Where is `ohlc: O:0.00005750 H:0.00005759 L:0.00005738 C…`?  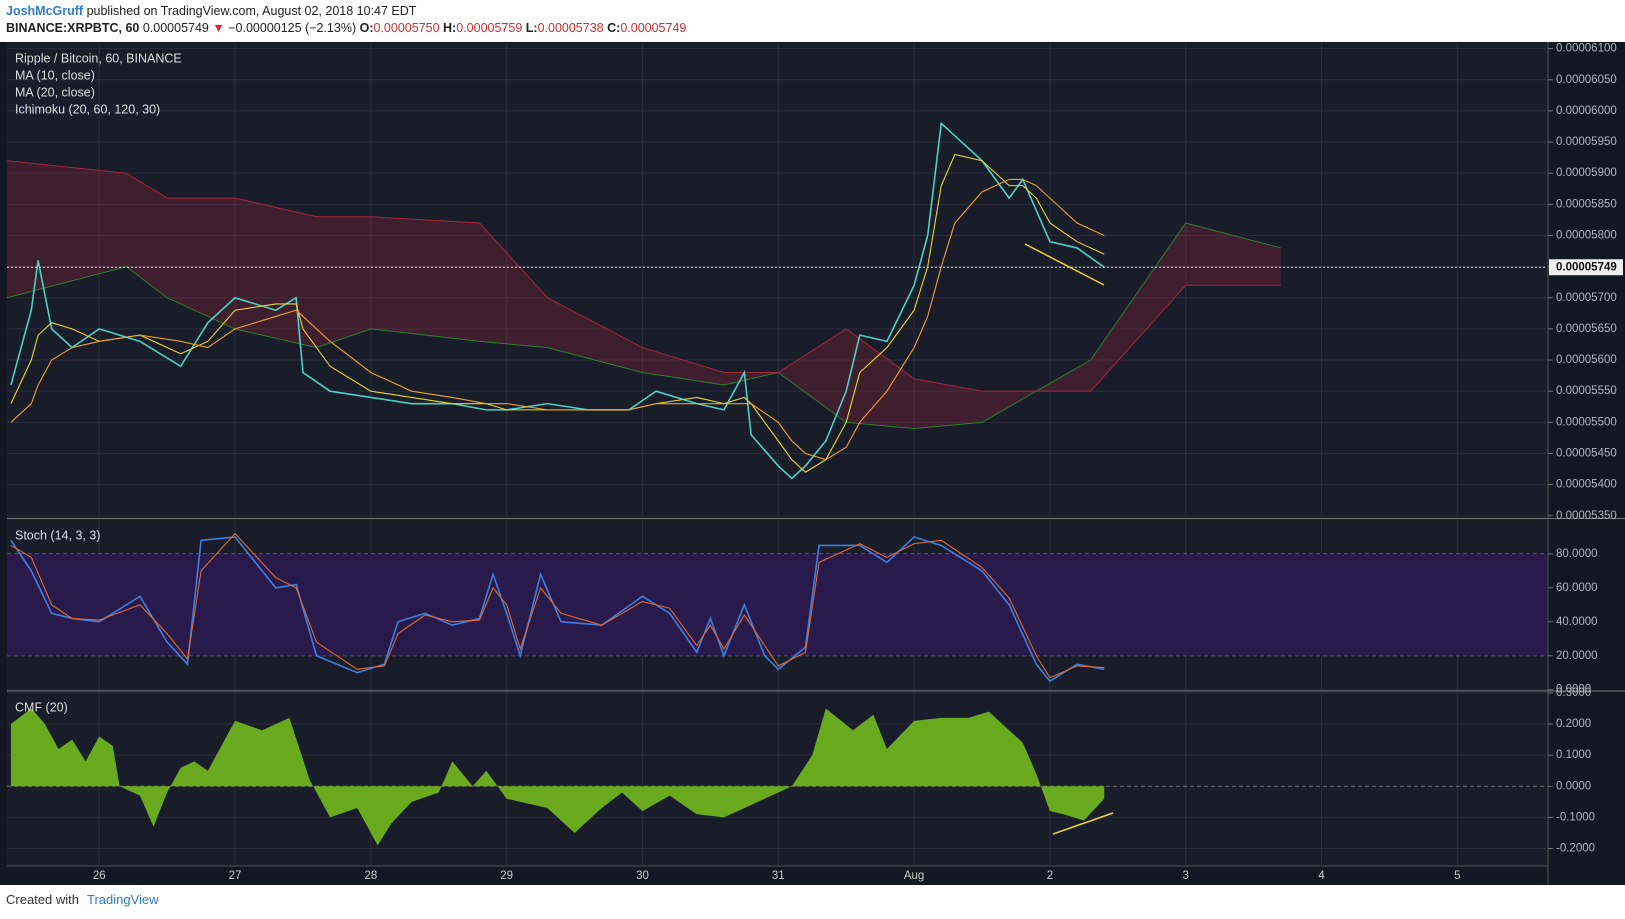 ohlc: O:0.00005750 H:0.00005759 L:0.00005738 C… is located at coordinates (523, 28).